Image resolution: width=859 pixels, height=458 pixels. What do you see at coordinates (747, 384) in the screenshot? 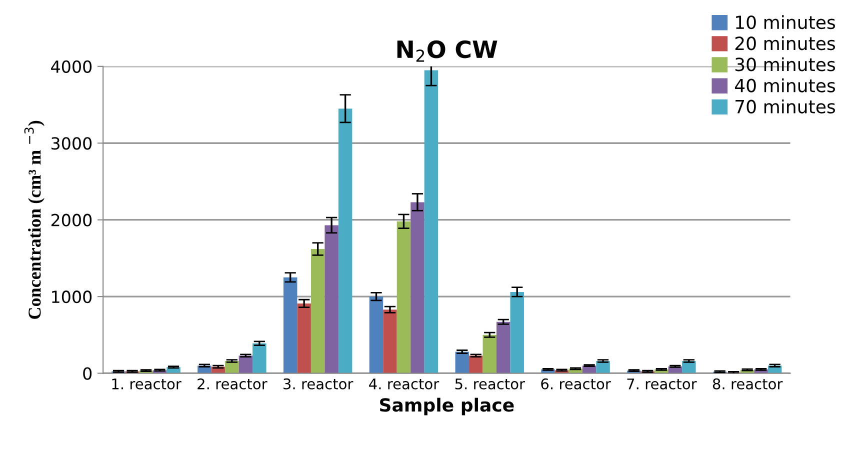
I see `x-tick-label: 8. reactor` at bounding box center [747, 384].